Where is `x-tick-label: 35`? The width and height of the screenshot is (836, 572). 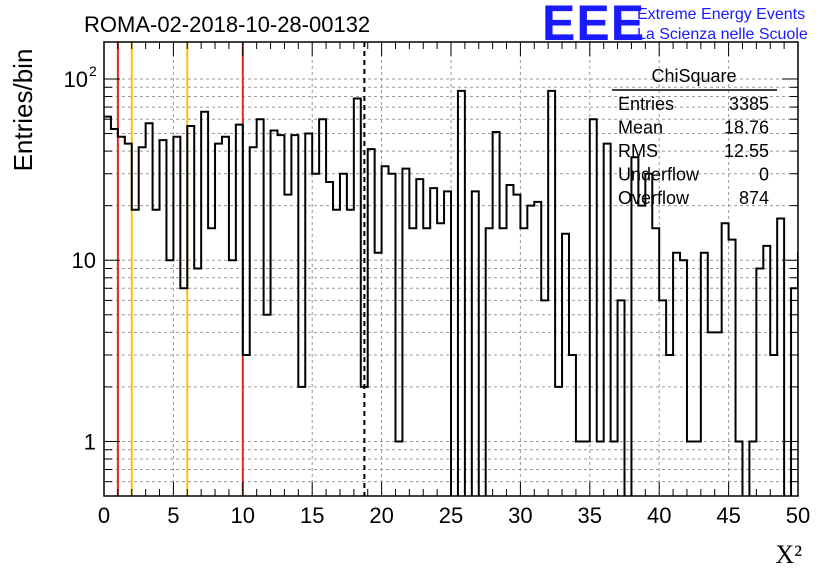
x-tick-label: 35 is located at coordinates (590, 515).